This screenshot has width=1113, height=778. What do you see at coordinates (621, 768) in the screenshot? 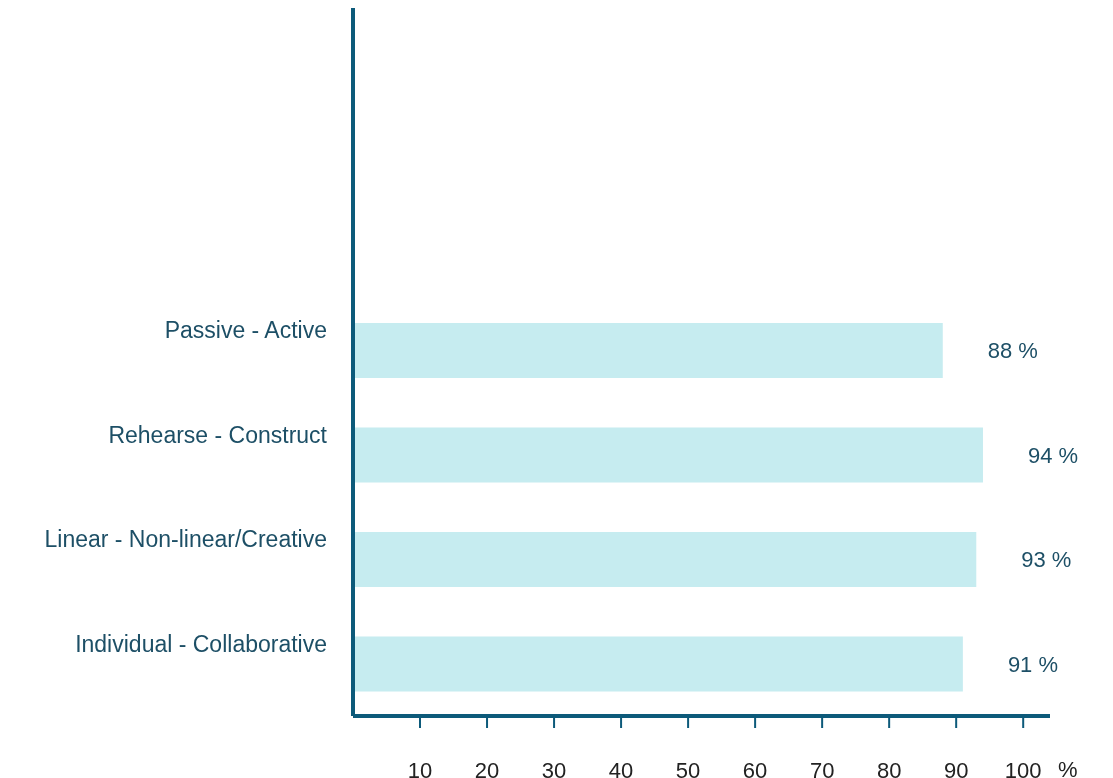
I see `x-tick-label: 40` at bounding box center [621, 768].